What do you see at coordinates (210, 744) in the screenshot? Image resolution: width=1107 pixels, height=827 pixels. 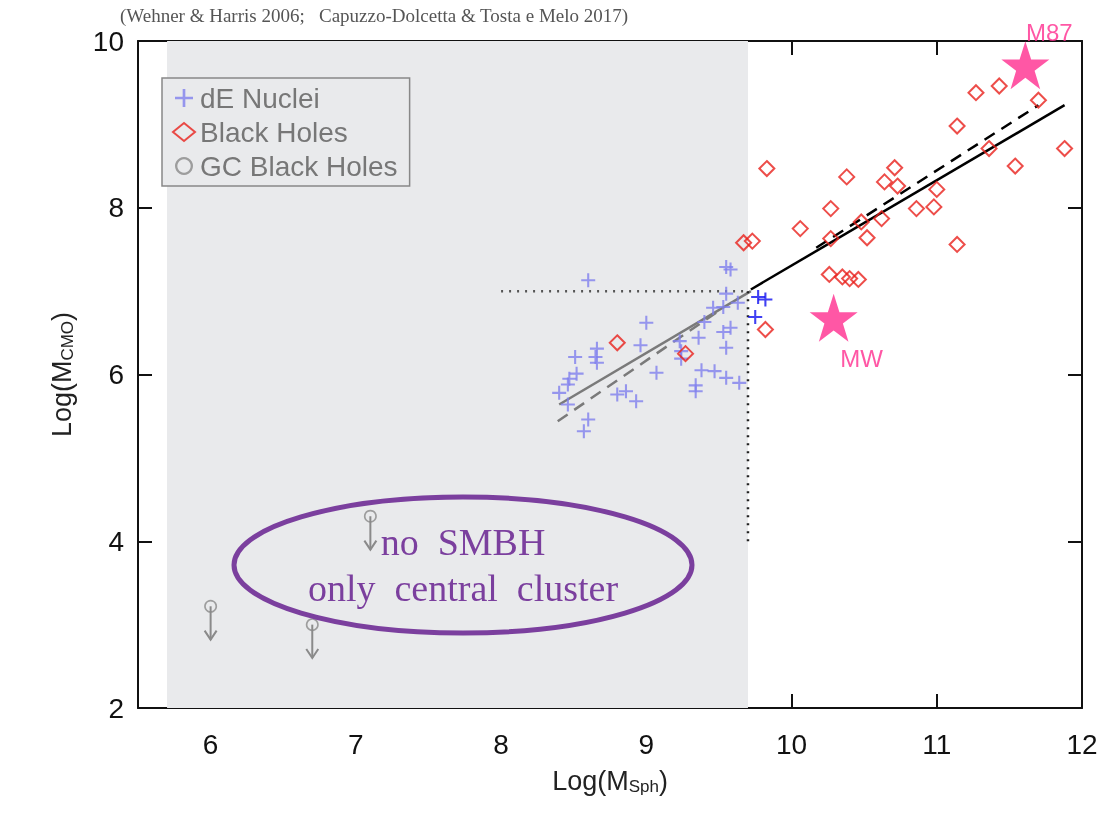 I see `x-tick-label: 6` at bounding box center [210, 744].